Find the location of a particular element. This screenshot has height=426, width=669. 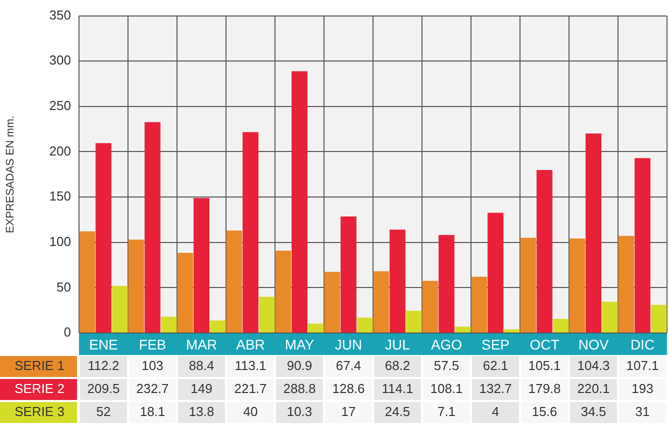

x-tick-label: ABR is located at coordinates (250, 344).